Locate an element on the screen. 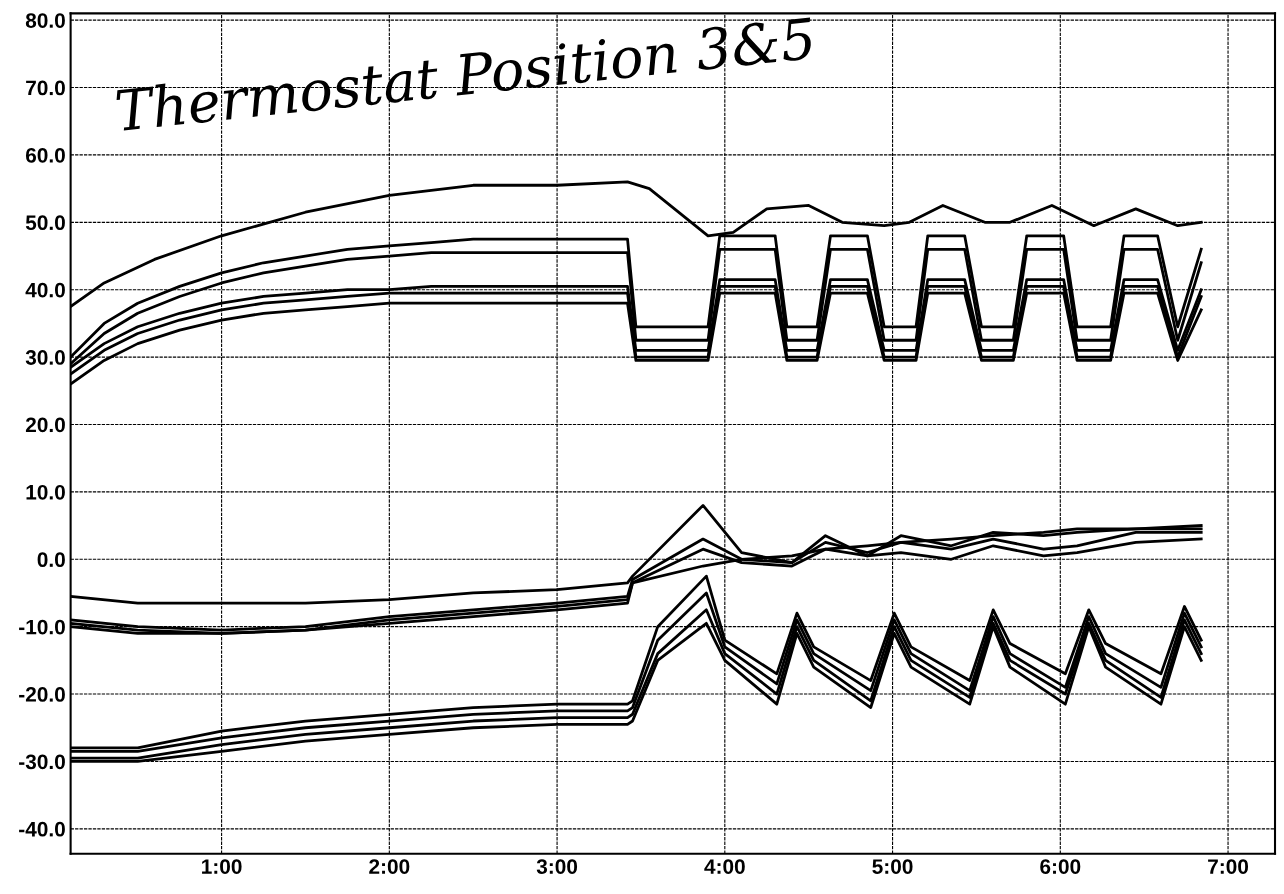  y-tick-label: -20.0 is located at coordinates (42, 694).